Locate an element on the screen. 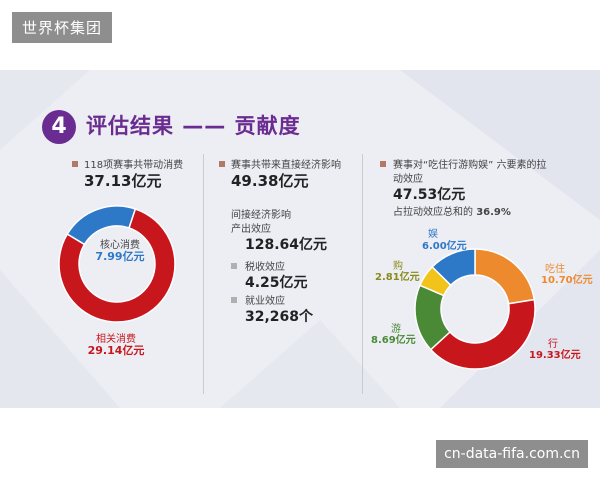 The image size is (600, 480). watermark-bottom: cn-data-fifa.com.cn is located at coordinates (512, 454).